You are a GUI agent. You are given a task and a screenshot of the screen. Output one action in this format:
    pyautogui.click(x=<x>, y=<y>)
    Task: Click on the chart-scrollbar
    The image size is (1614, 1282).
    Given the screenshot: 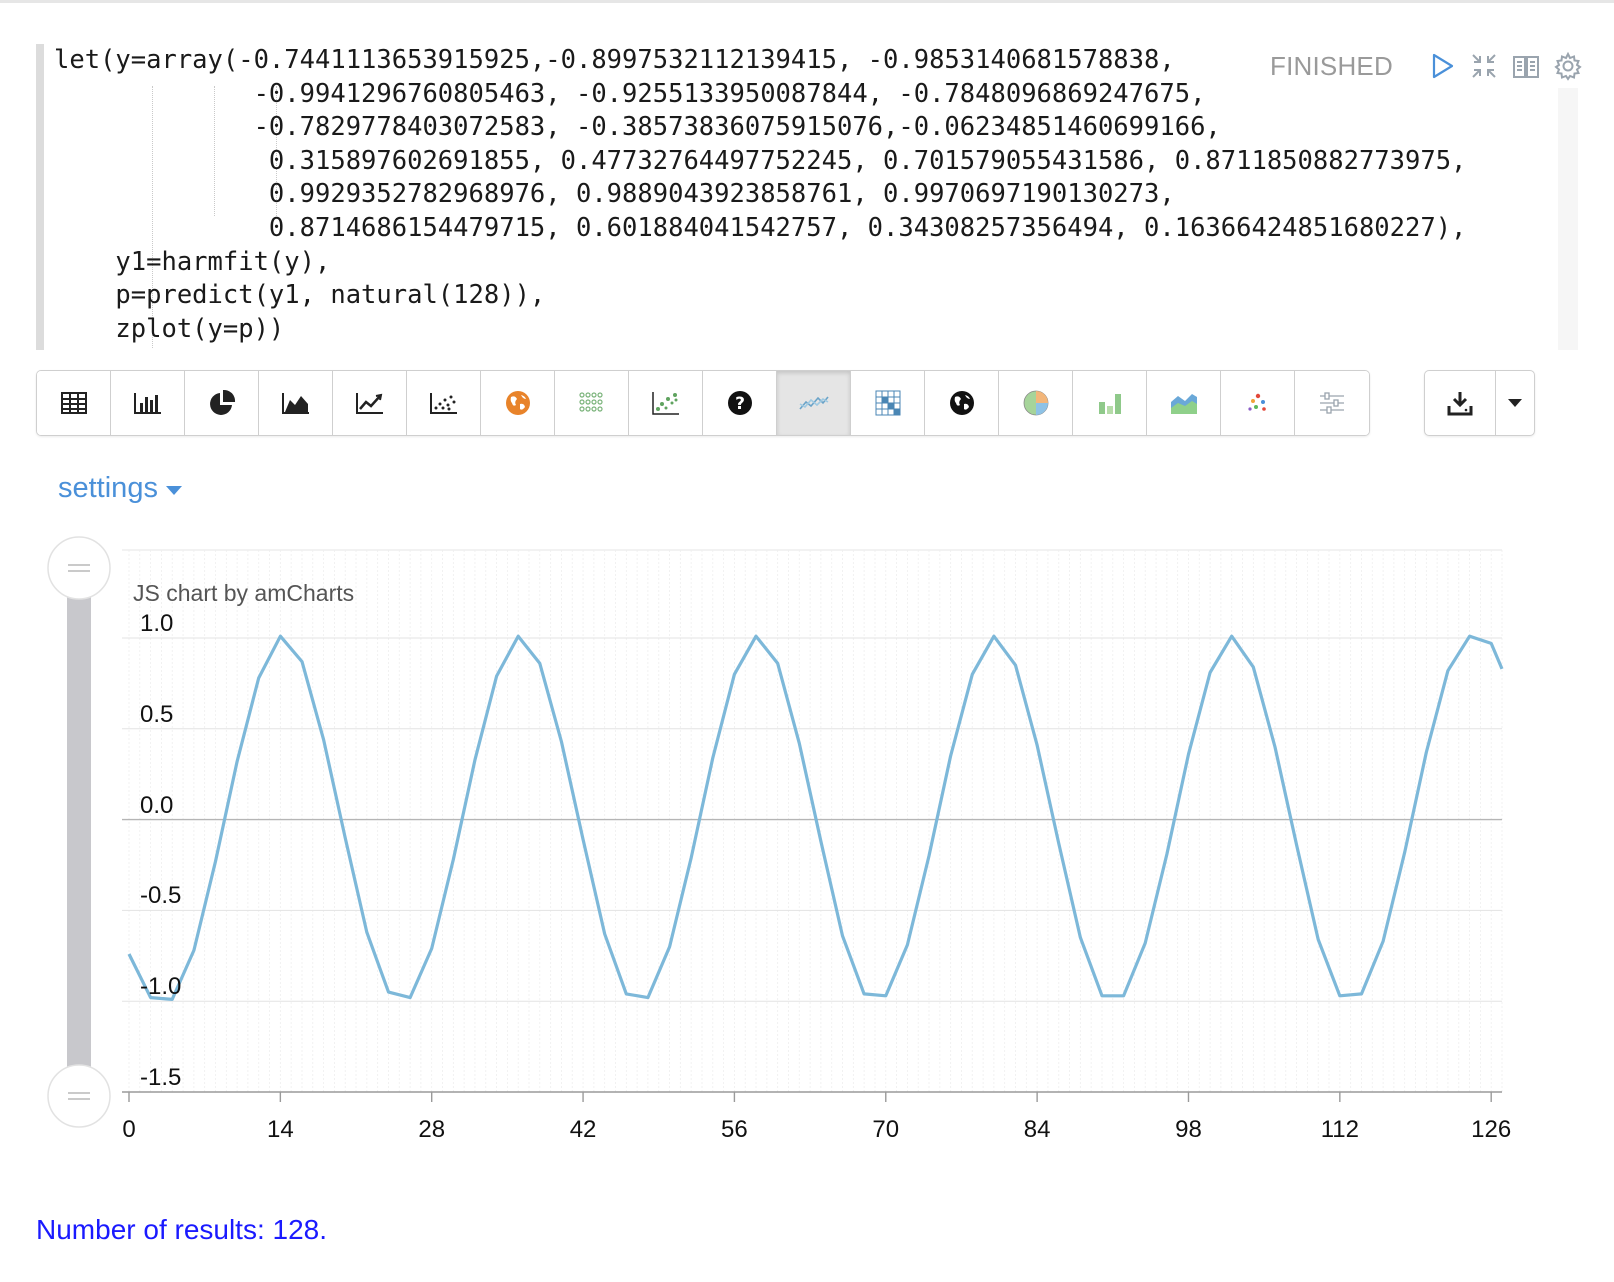 What is the action you would take?
    pyautogui.click(x=79, y=840)
    